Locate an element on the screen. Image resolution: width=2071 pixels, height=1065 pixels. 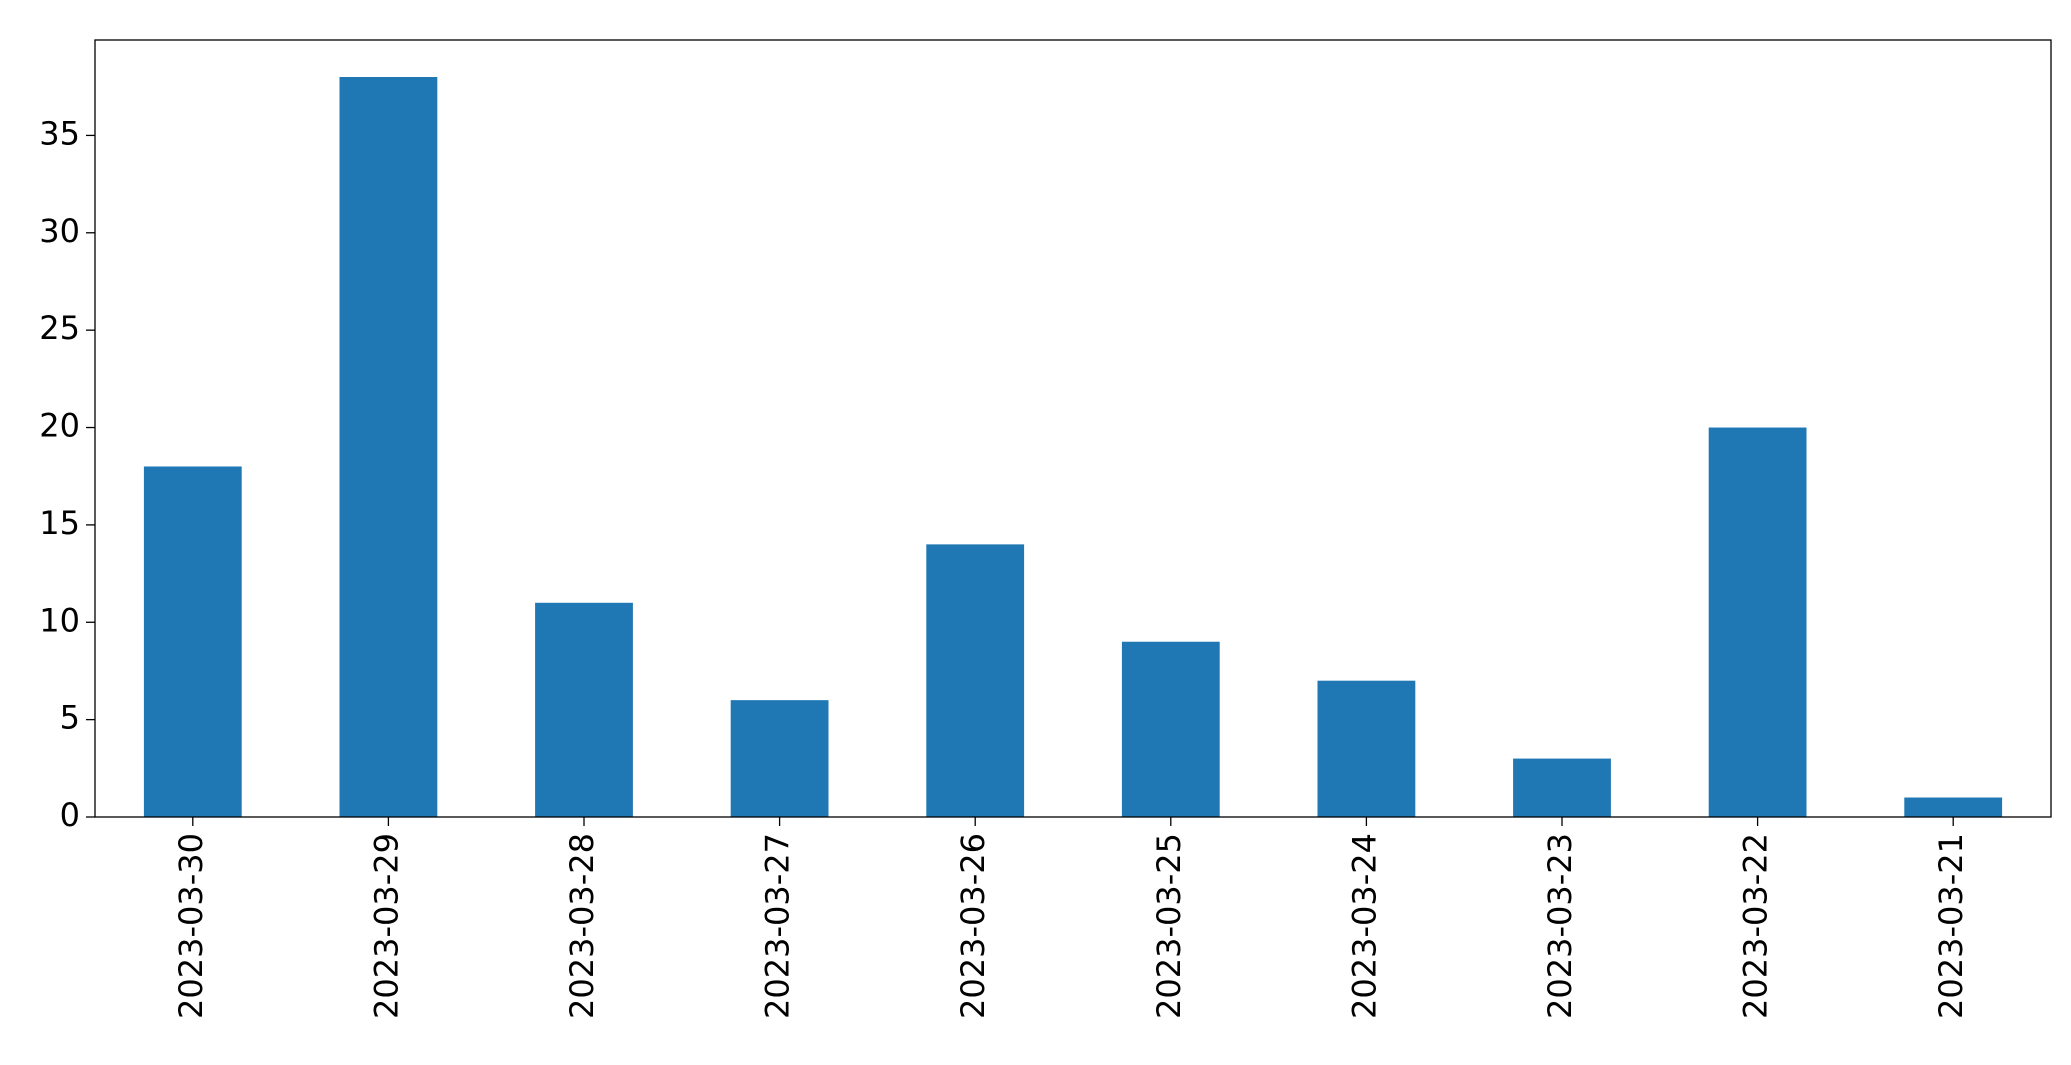
y-tick-label: 5 is located at coordinates (70, 718).